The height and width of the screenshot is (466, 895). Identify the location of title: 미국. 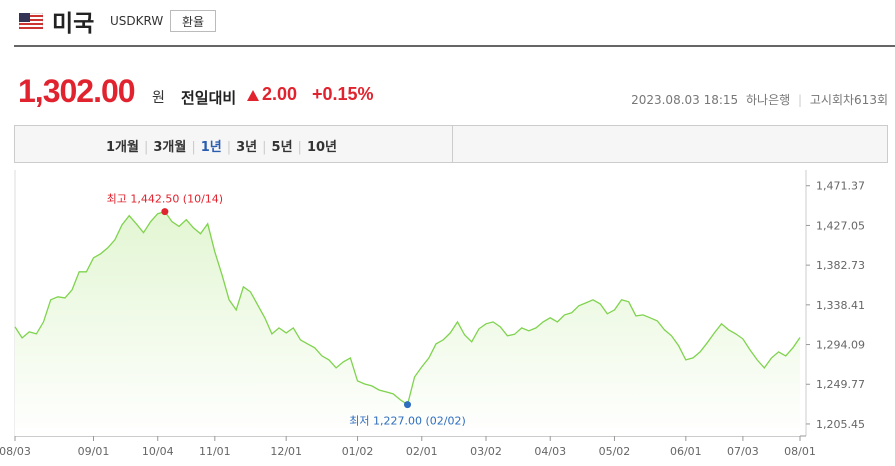
(73, 24).